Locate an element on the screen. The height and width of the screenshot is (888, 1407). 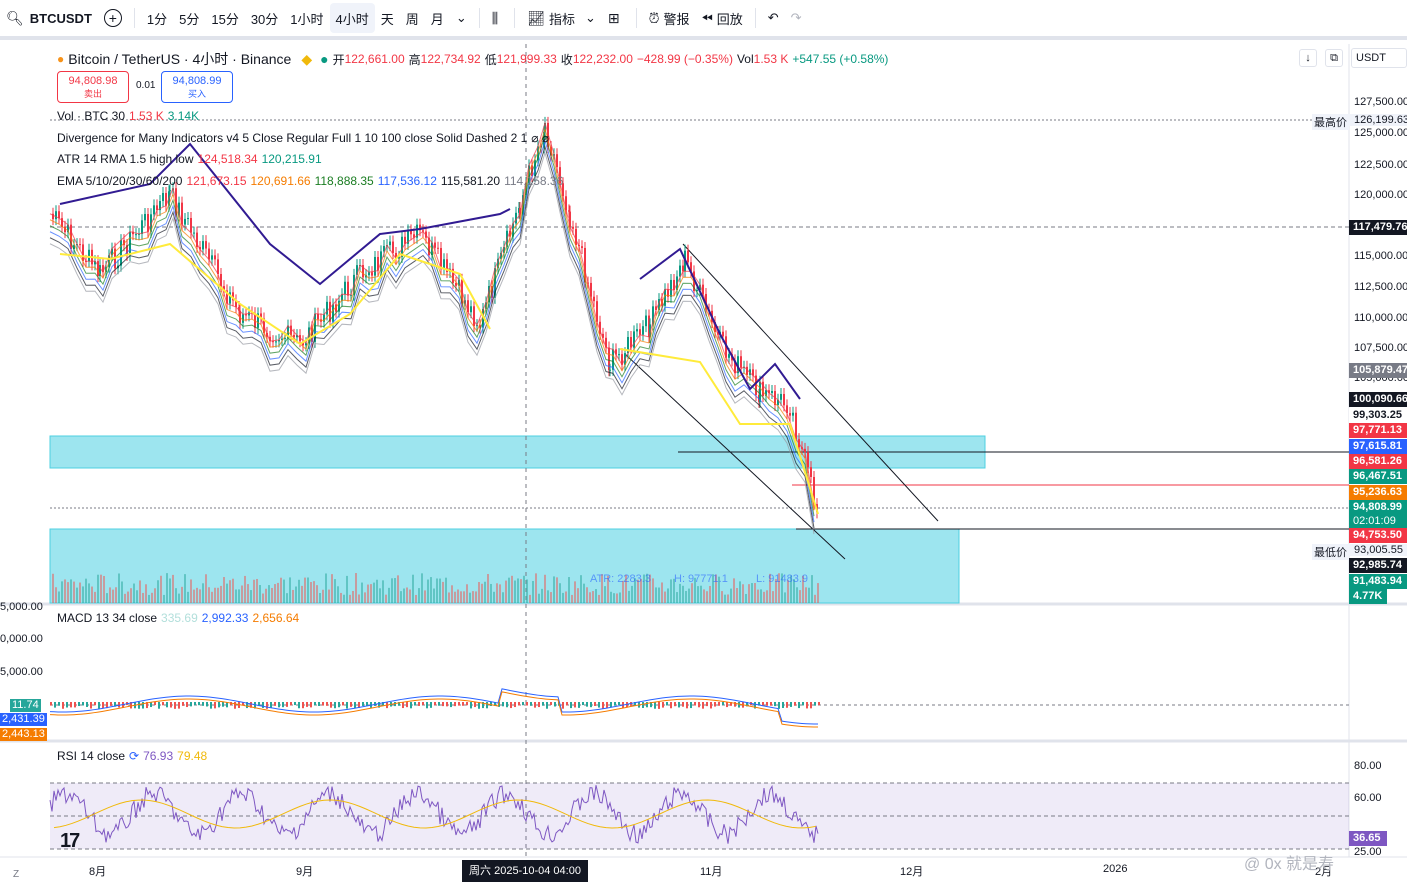
interval-1w: 周 is located at coordinates (412, 19).